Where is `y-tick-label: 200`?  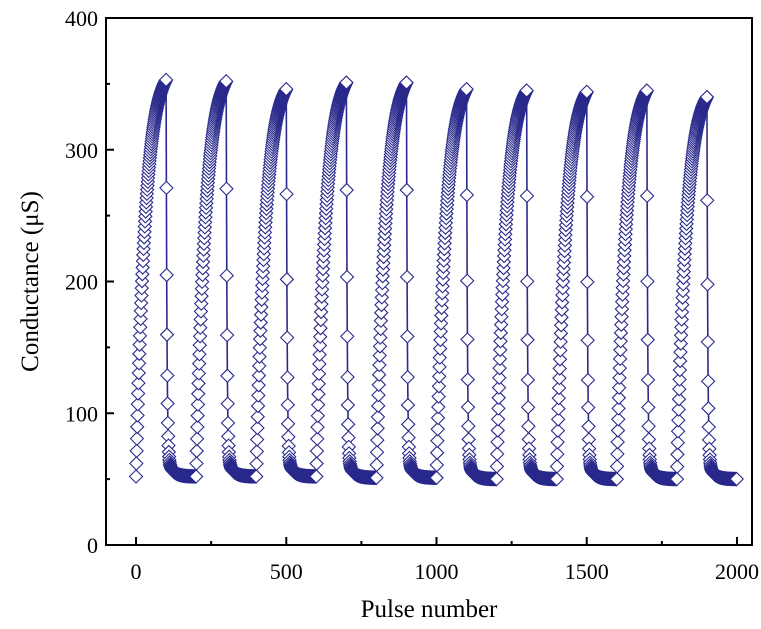 y-tick-label: 200 is located at coordinates (81, 282).